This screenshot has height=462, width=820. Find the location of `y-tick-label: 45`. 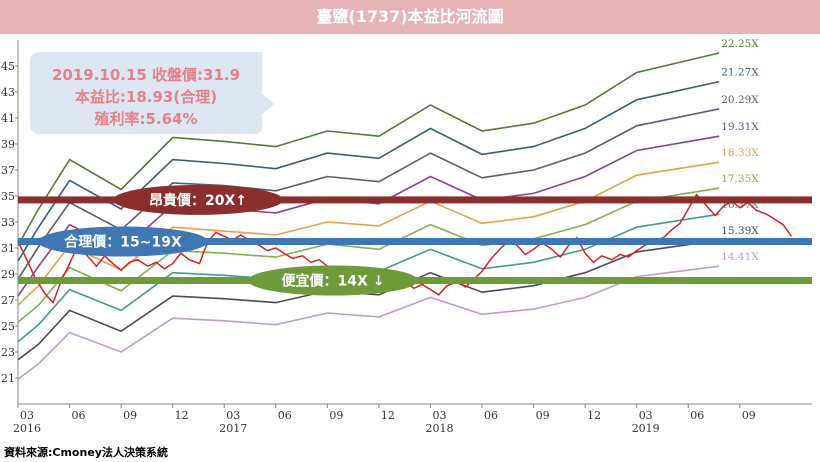

y-tick-label: 45 is located at coordinates (8, 66).